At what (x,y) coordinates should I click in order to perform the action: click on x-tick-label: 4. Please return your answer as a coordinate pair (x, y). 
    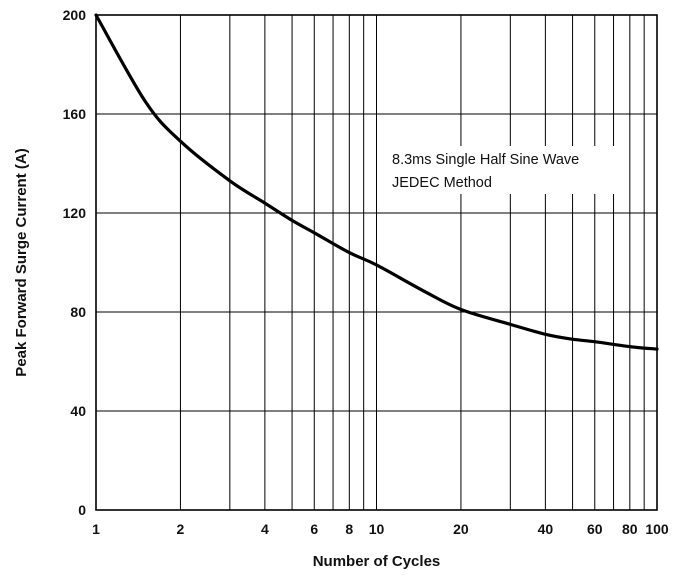
    Looking at the image, I should click on (265, 529).